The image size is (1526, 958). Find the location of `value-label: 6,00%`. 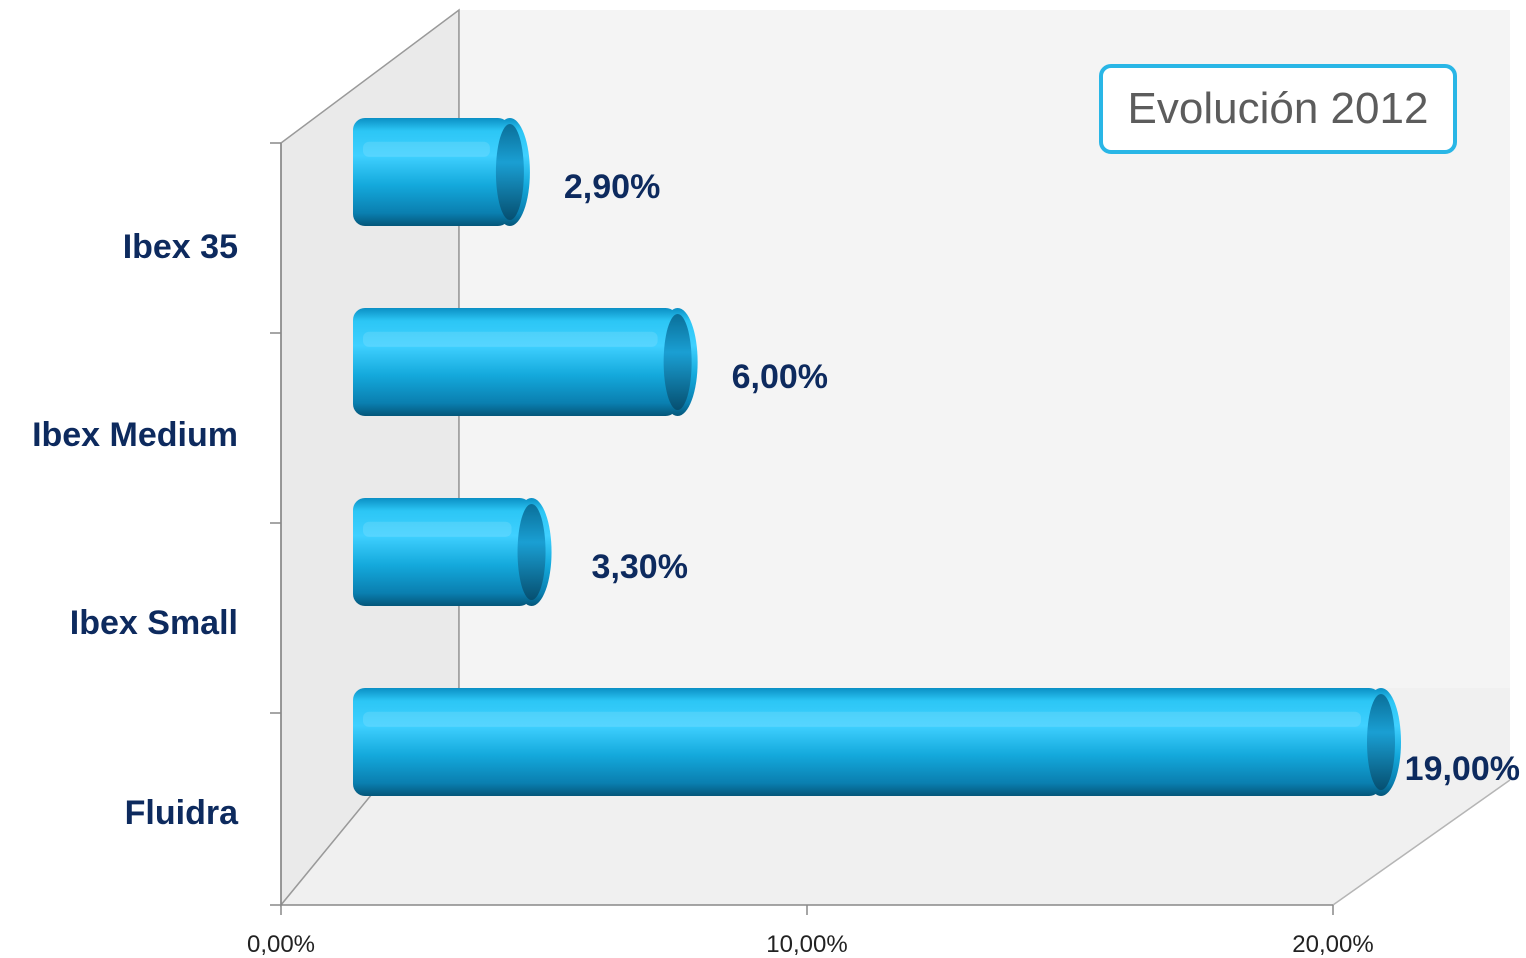

value-label: 6,00% is located at coordinates (780, 377).